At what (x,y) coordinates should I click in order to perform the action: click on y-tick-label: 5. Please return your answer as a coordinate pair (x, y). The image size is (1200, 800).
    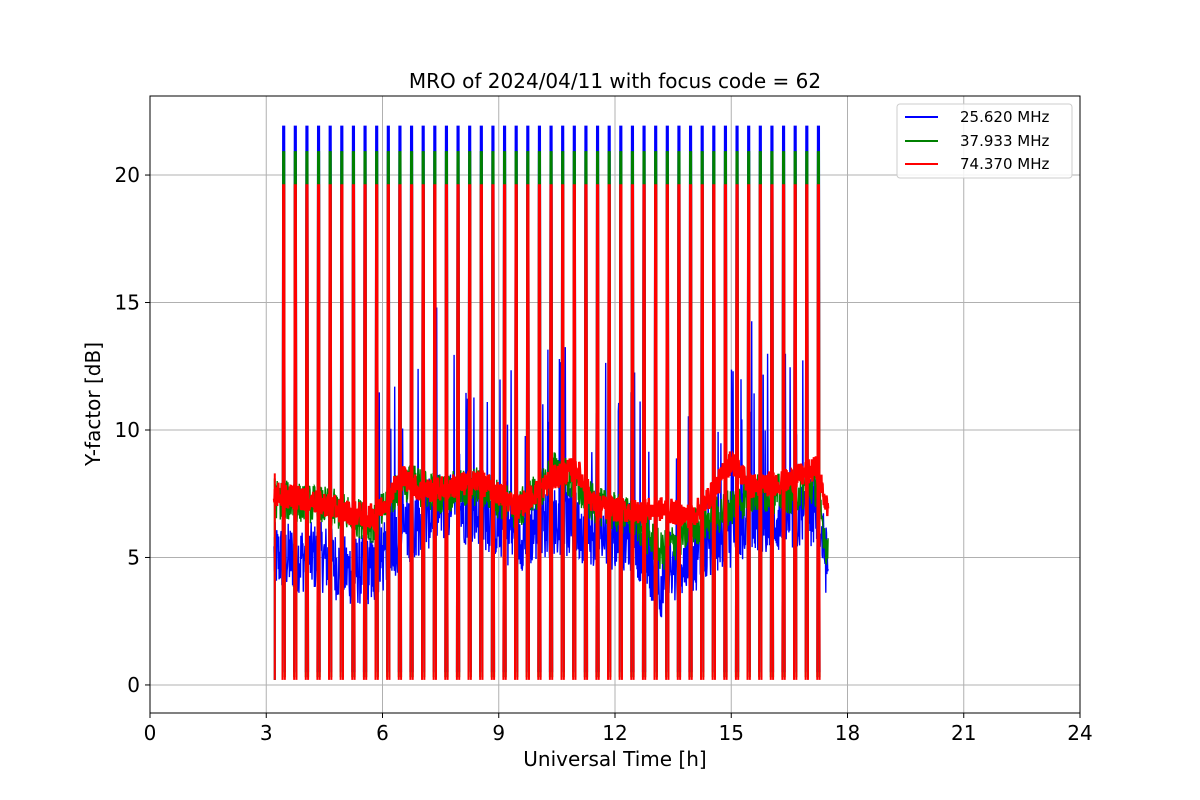
    Looking at the image, I should click on (133, 557).